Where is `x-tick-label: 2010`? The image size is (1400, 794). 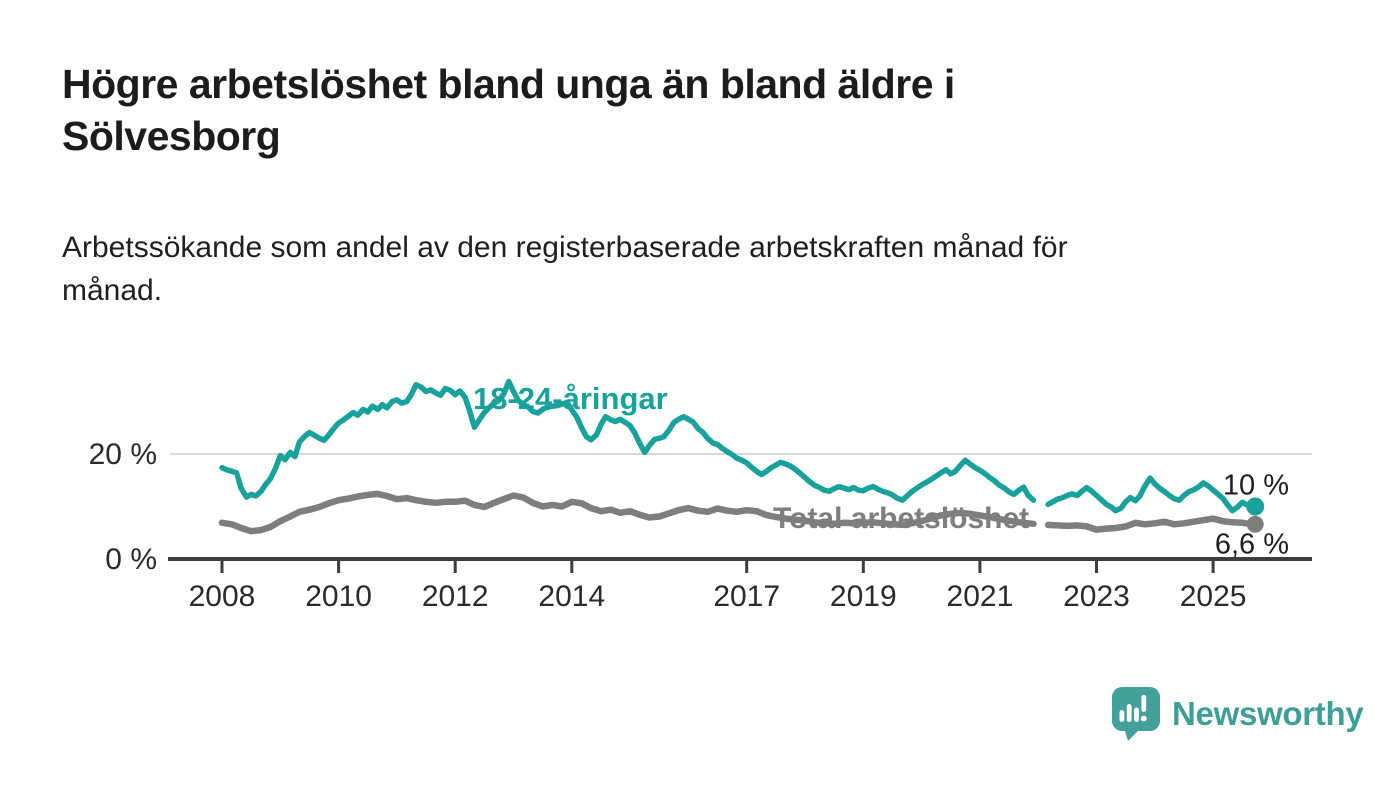 x-tick-label: 2010 is located at coordinates (338, 596).